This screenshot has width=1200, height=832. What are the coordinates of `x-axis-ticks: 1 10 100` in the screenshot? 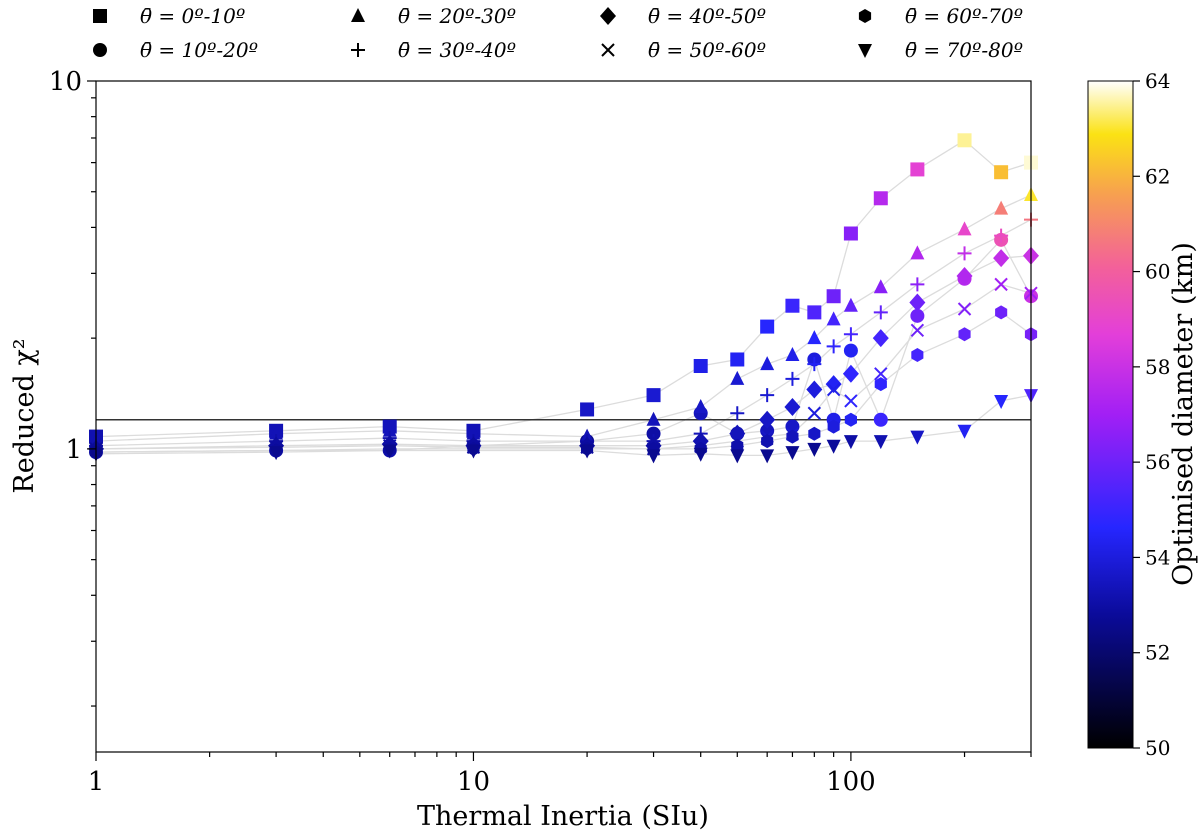 It's located at (560, 774).